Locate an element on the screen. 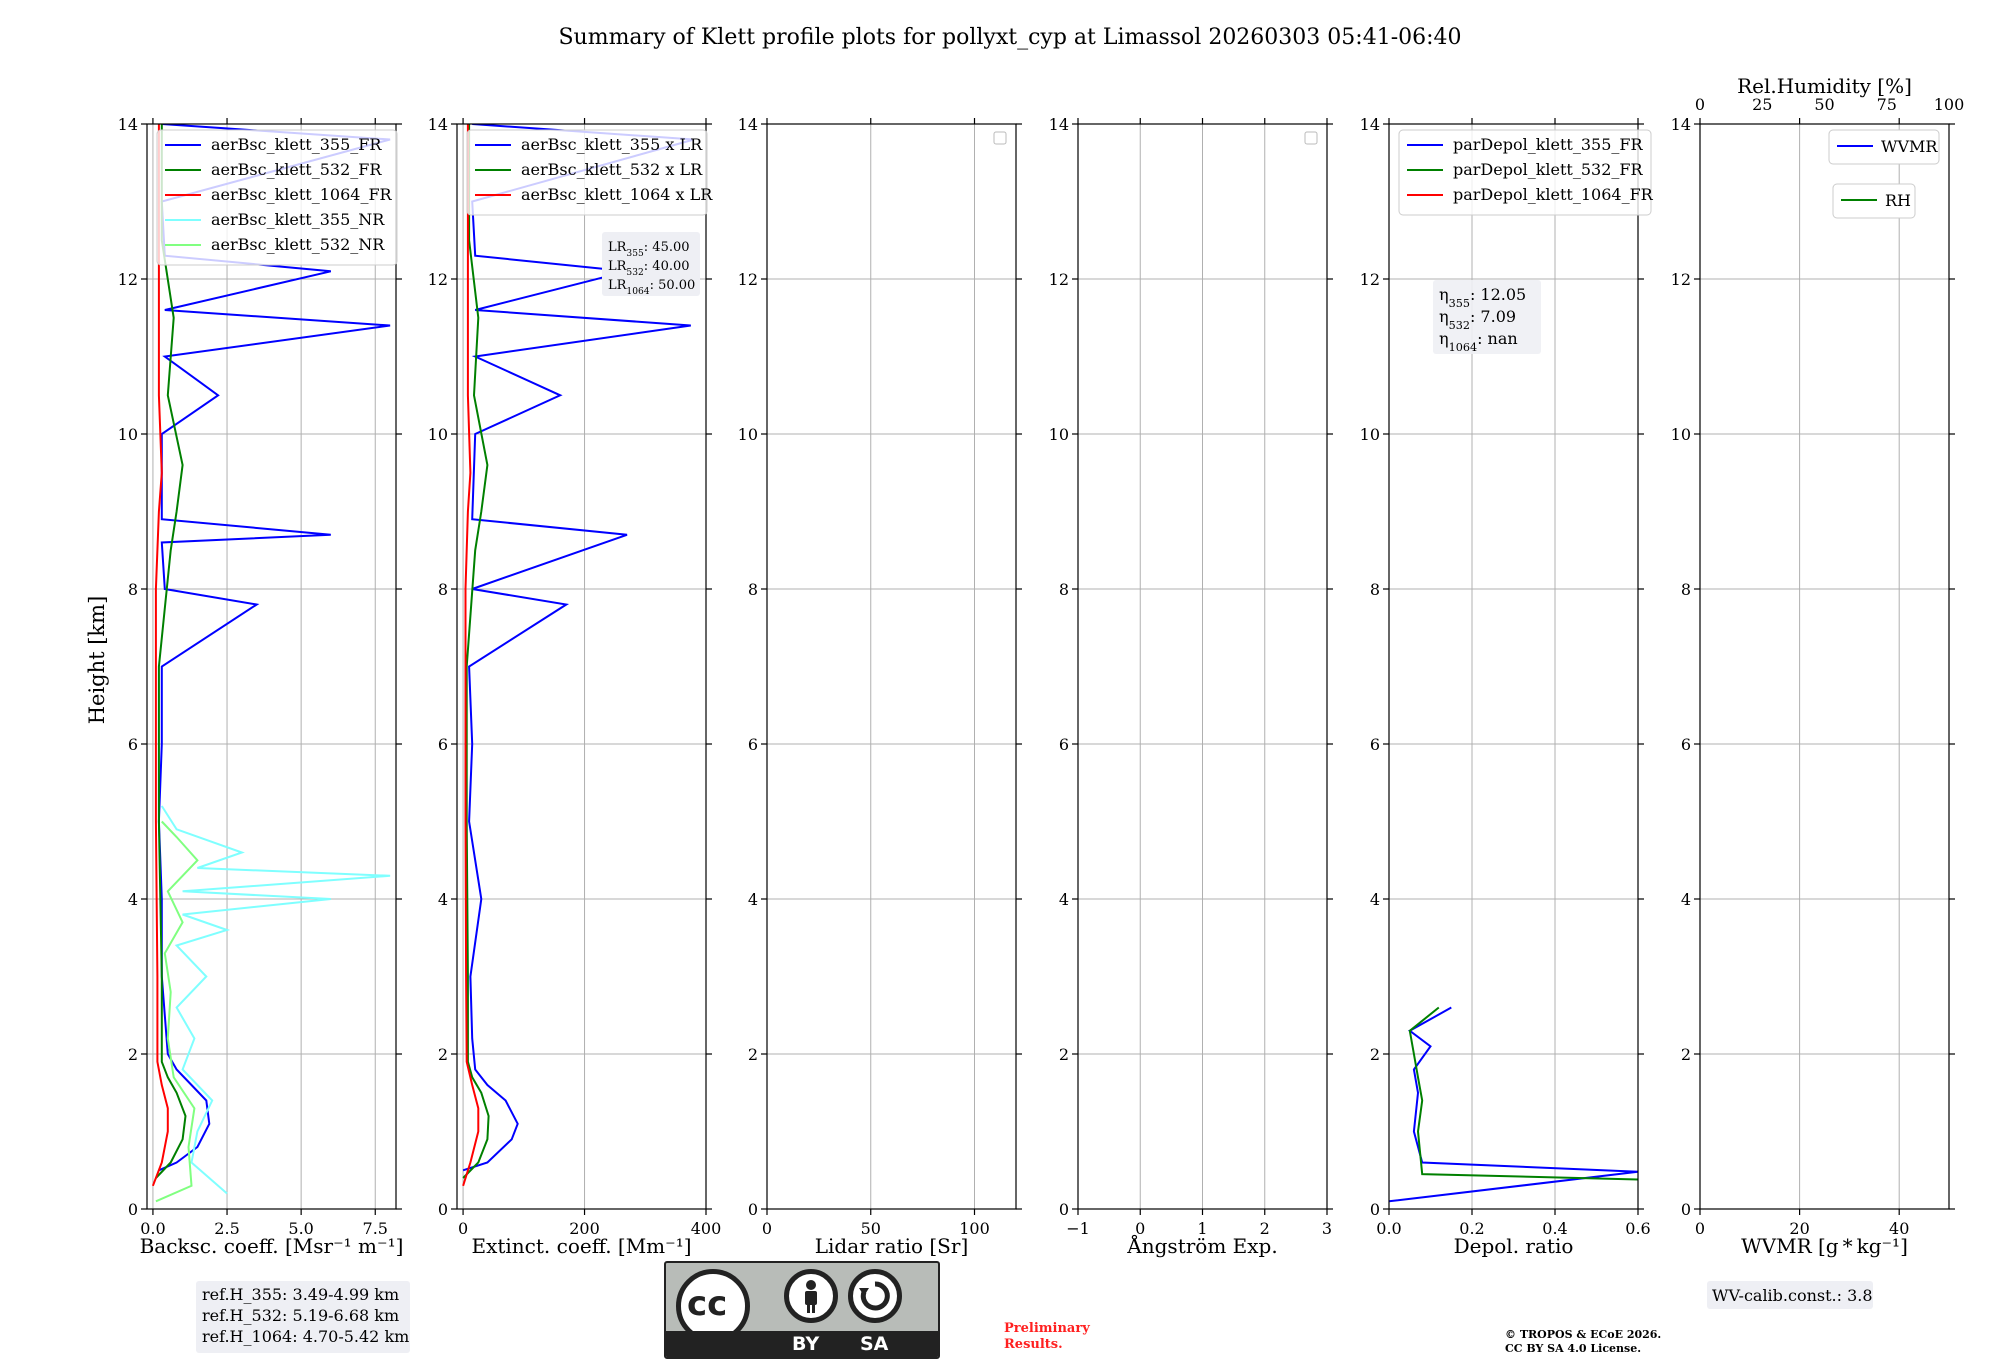 The image size is (2000, 1360). panel-3: 0 50 100 0 2 4 6 8 10 12 14 Lidar ratio [Sr] is located at coordinates (880, 686).